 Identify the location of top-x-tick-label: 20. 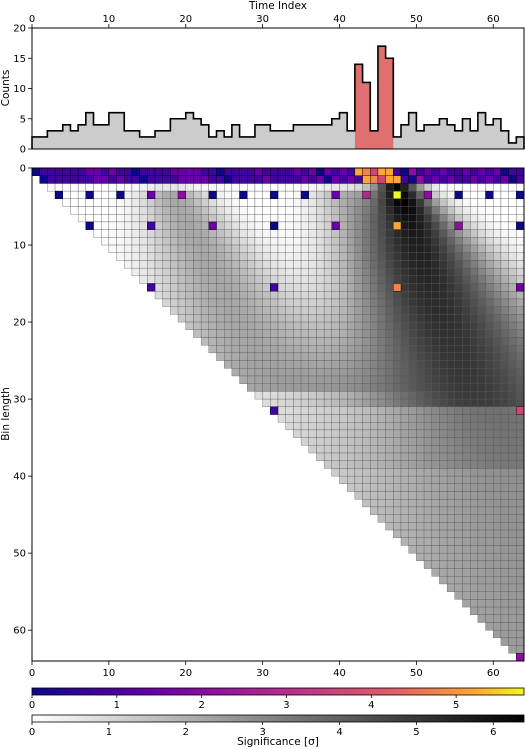
(185, 19).